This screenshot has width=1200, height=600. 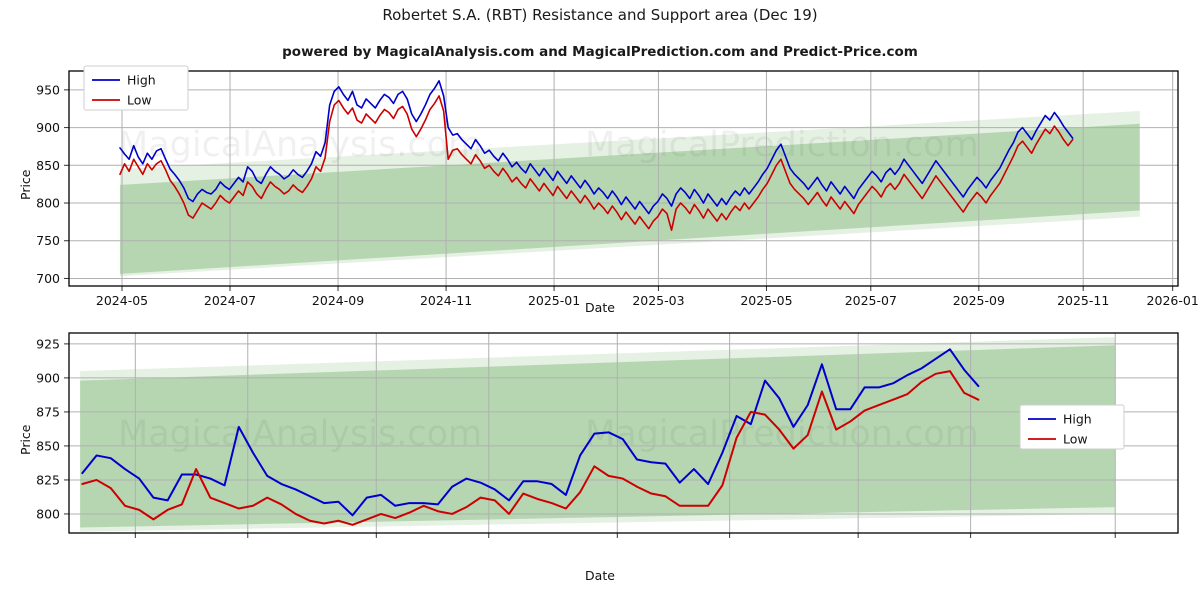 I want to click on y-tick-label: 950, so click(x=48, y=89).